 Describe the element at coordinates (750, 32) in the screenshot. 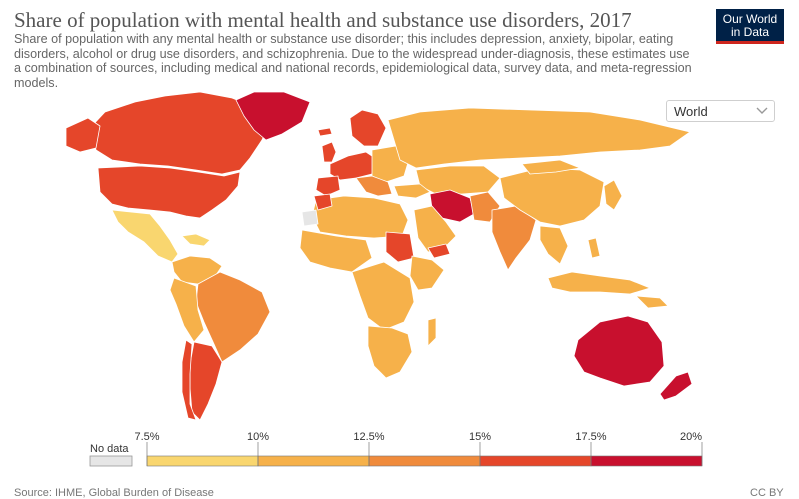

I see `logo-line-2: in Data` at that location.